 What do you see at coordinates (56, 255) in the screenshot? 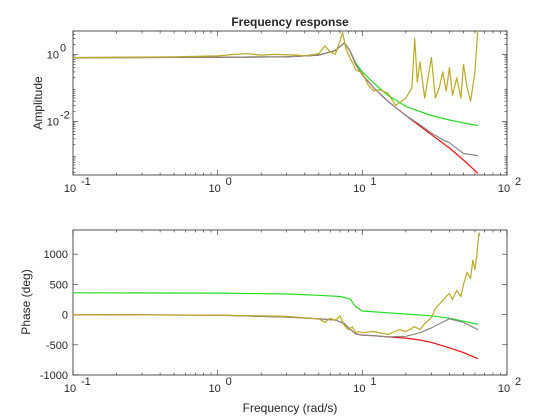
I see `y-tick-label: 1000` at bounding box center [56, 255].